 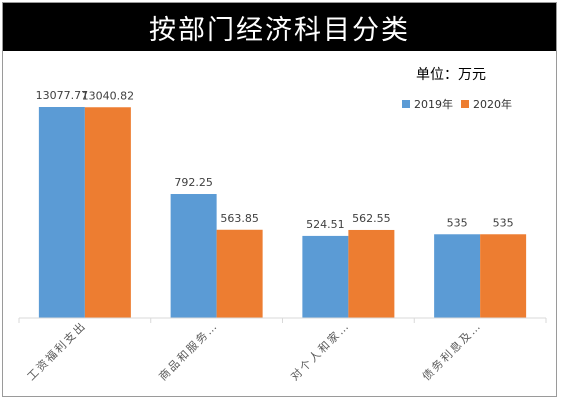 What do you see at coordinates (371, 218) in the screenshot?
I see `data-label-1-2: 562.55` at bounding box center [371, 218].